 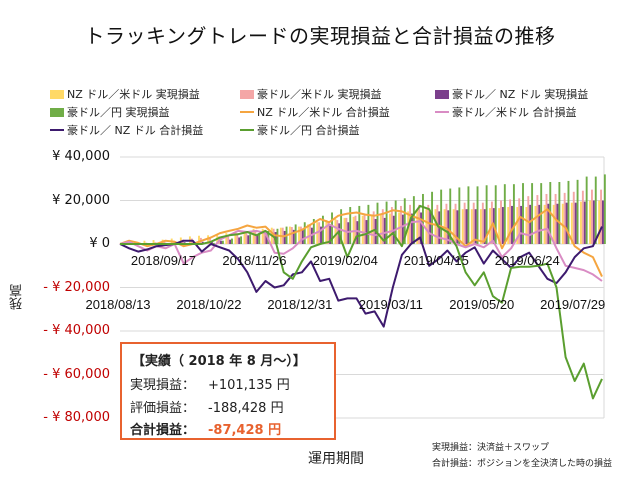 I want to click on x-tick-label: 2019/07/29, so click(x=573, y=304).